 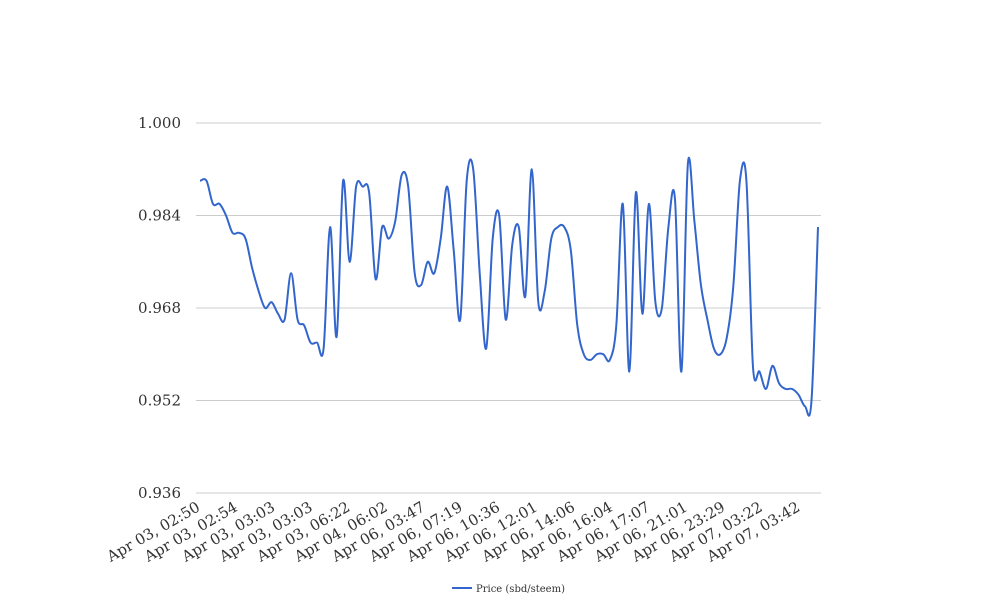 I want to click on legend-label: Price (sbd/steem), so click(x=520, y=589).